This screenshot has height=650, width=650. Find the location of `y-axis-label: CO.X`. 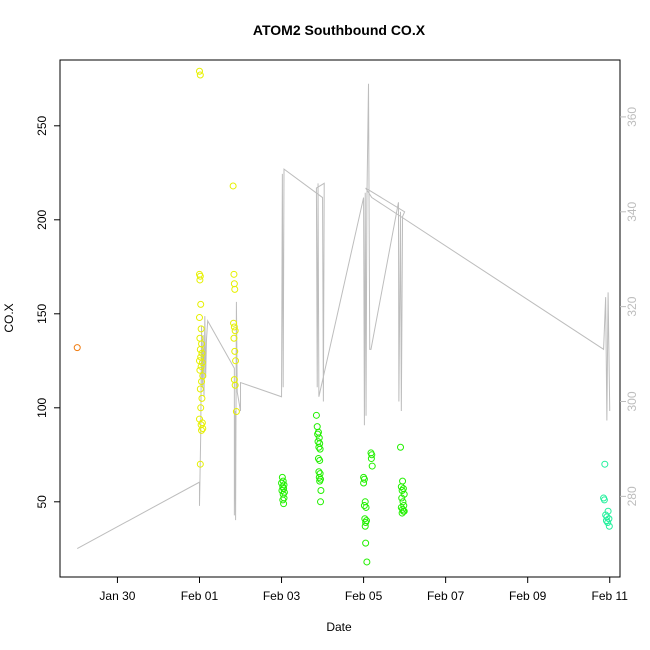

y-axis-label: CO.X is located at coordinates (9, 317).